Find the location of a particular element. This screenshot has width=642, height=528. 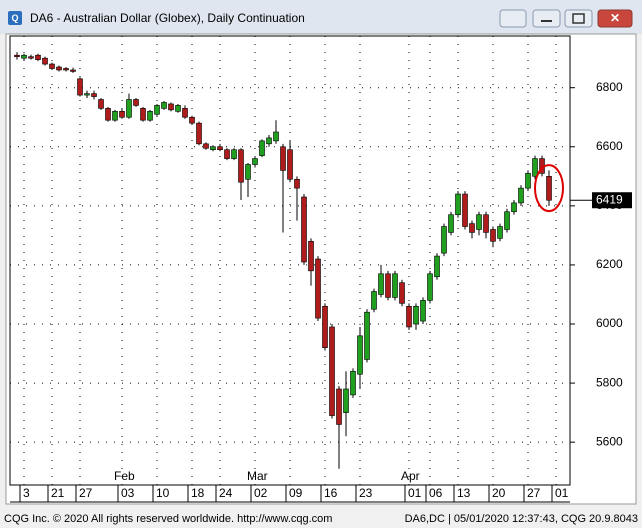

x-tick-label: 16 is located at coordinates (331, 493).